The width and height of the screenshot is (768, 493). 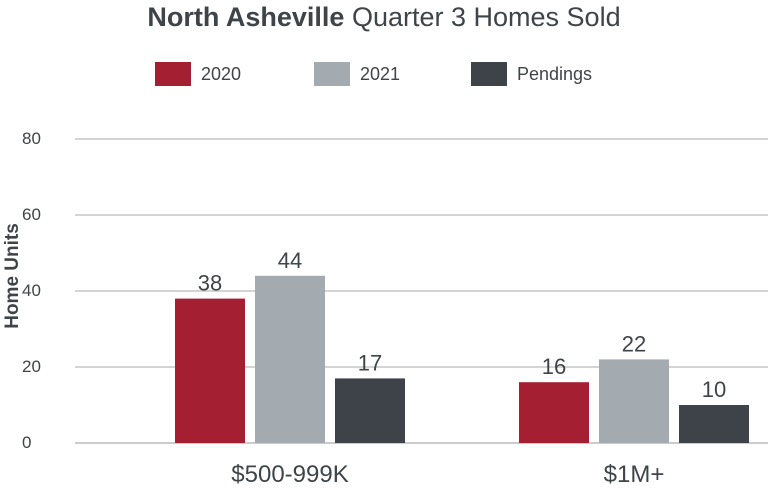 What do you see at coordinates (173, 74) in the screenshot?
I see `legend-swatch-2020` at bounding box center [173, 74].